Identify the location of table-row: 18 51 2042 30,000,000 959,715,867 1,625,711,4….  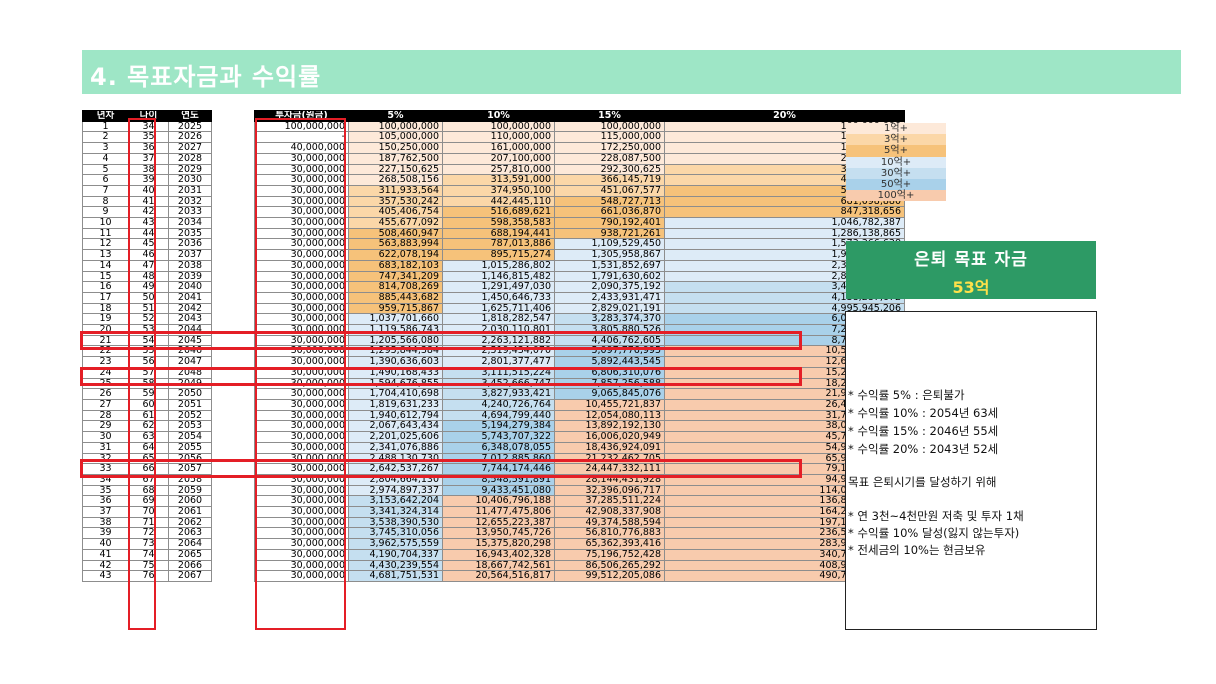
(493, 308).